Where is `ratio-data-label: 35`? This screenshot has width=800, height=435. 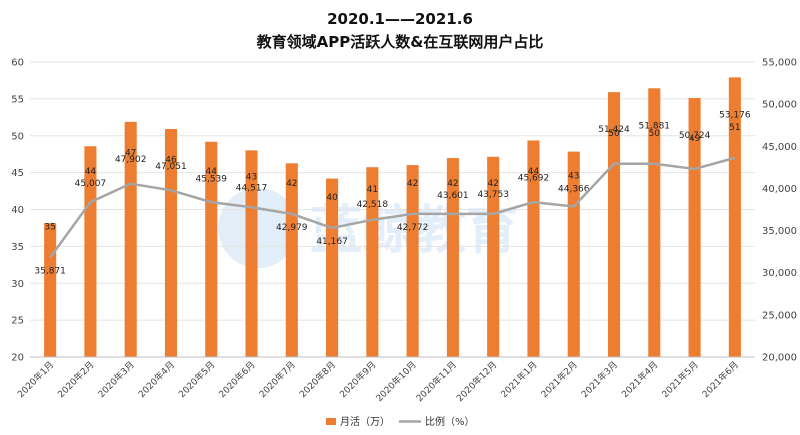 ratio-data-label: 35 is located at coordinates (49, 227).